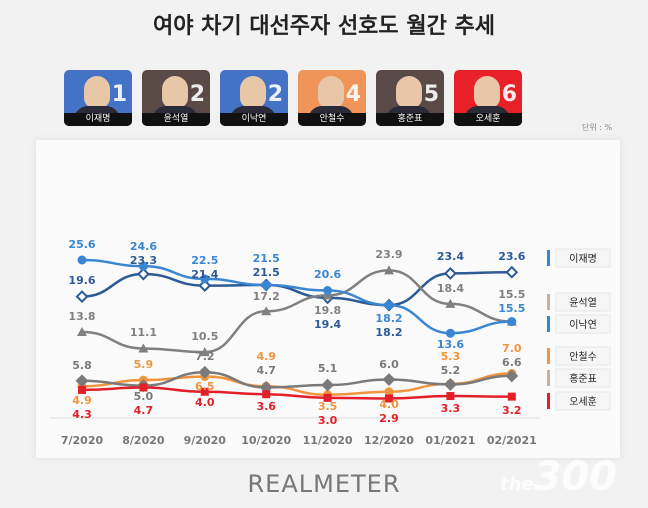 This screenshot has height=508, width=648. What do you see at coordinates (143, 440) in the screenshot?
I see `x-tick-label: 8/2020` at bounding box center [143, 440].